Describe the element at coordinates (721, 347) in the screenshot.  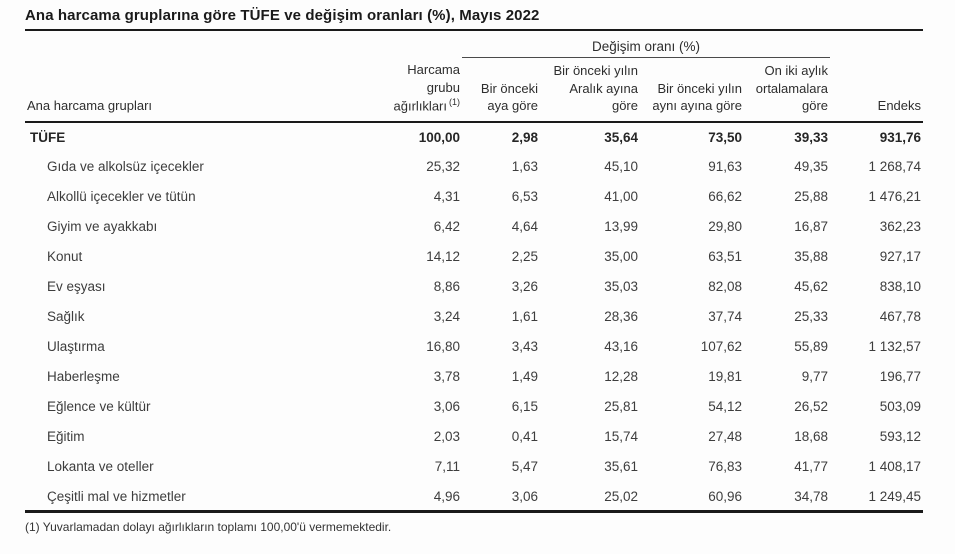
I see `cell-yearly-change: 107,62` at that location.